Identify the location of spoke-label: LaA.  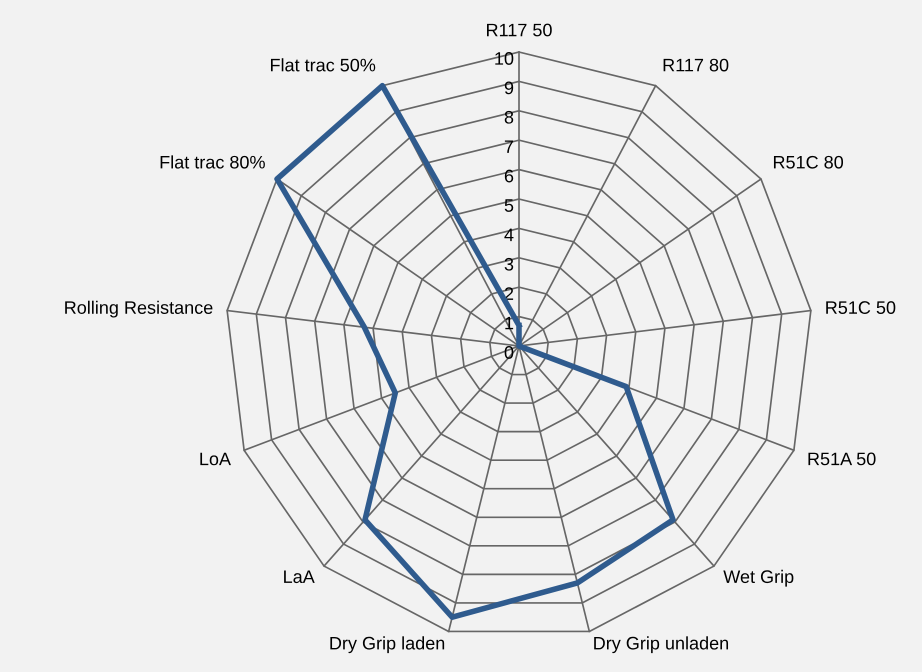
(299, 577).